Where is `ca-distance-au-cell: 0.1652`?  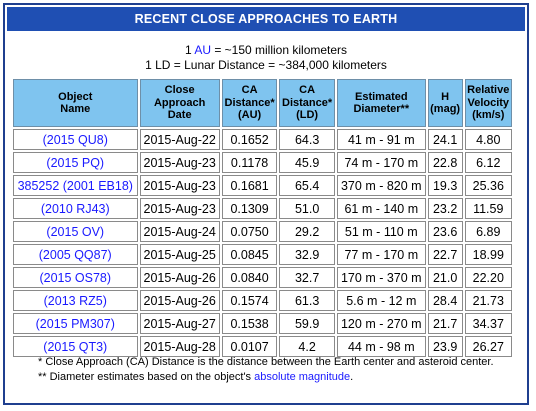 ca-distance-au-cell: 0.1652 is located at coordinates (249, 139).